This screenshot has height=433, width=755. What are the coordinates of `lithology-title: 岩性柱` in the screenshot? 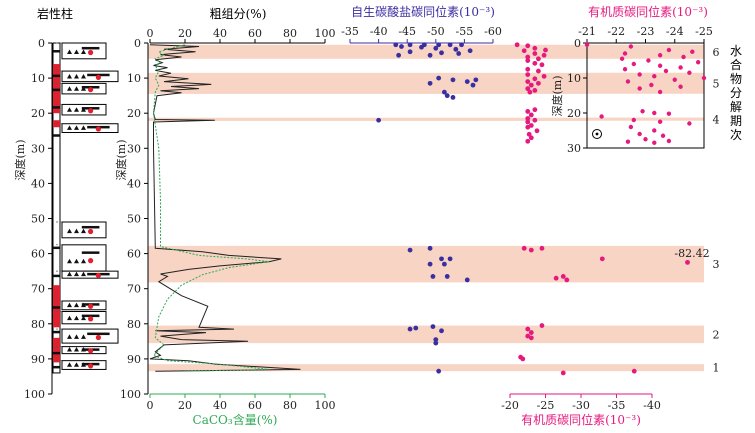 It's located at (55, 13).